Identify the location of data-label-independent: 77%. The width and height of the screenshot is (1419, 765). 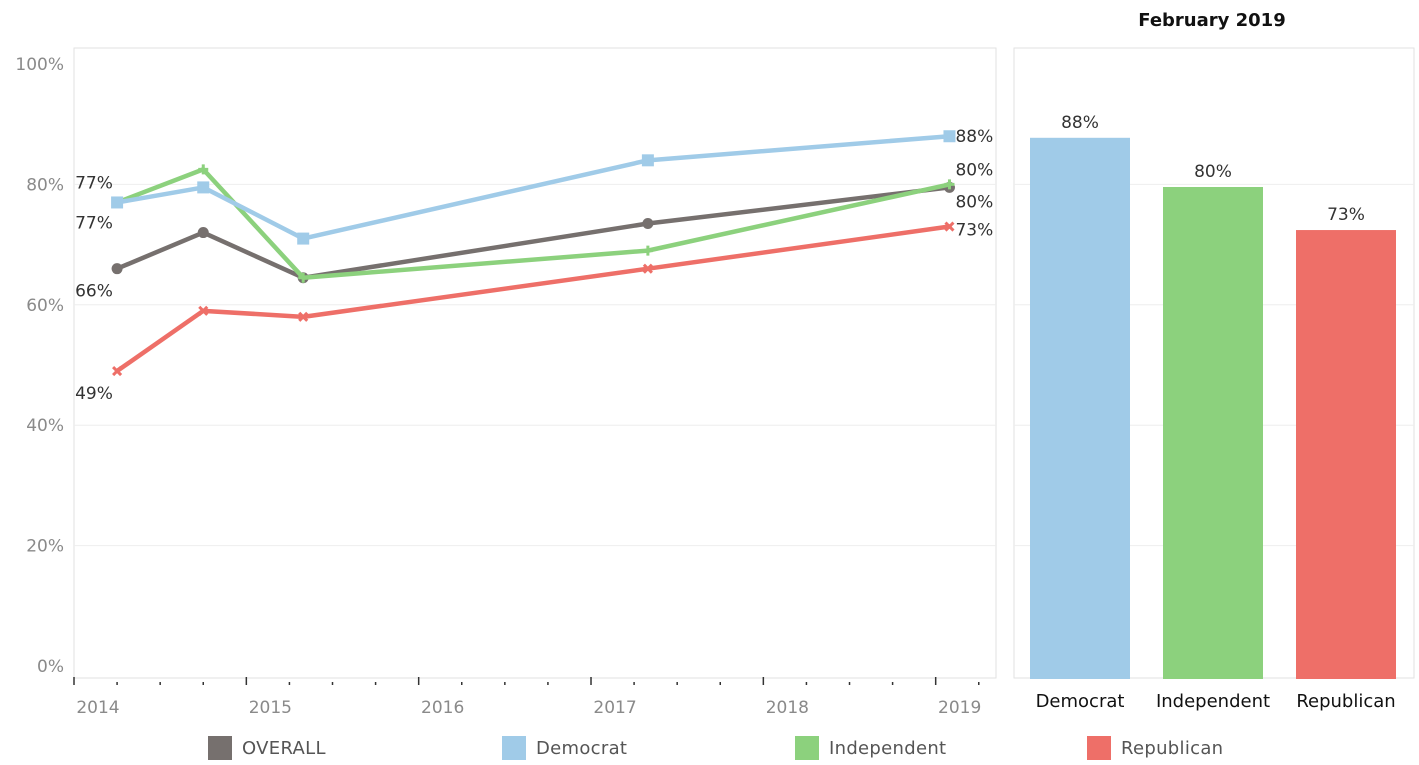
(94, 183).